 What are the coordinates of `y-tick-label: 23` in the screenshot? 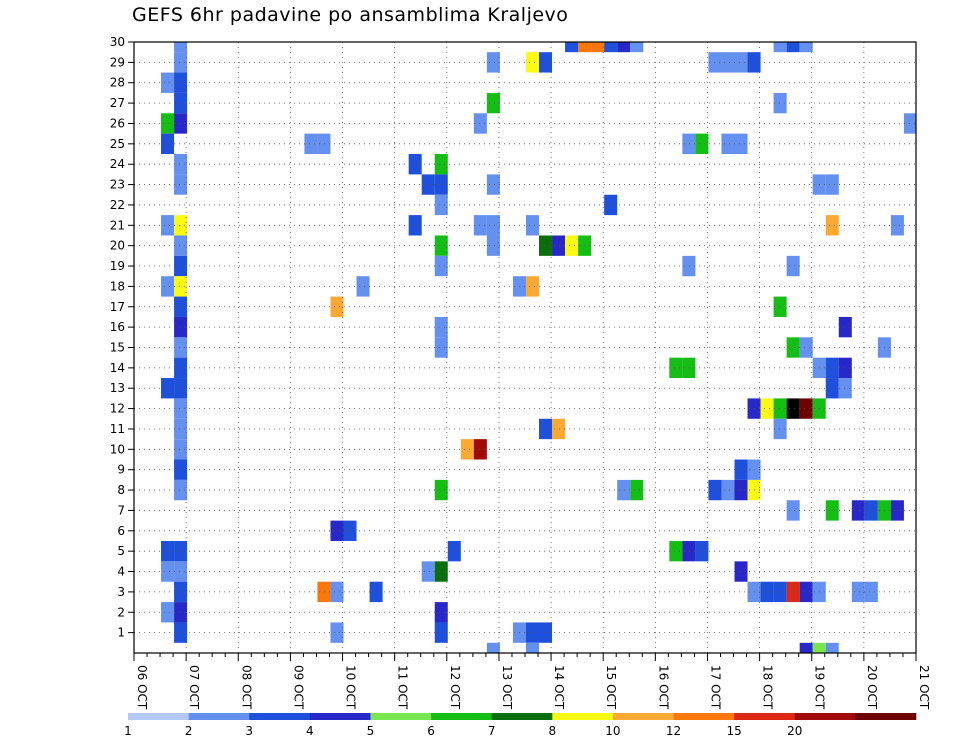 It's located at (117, 185).